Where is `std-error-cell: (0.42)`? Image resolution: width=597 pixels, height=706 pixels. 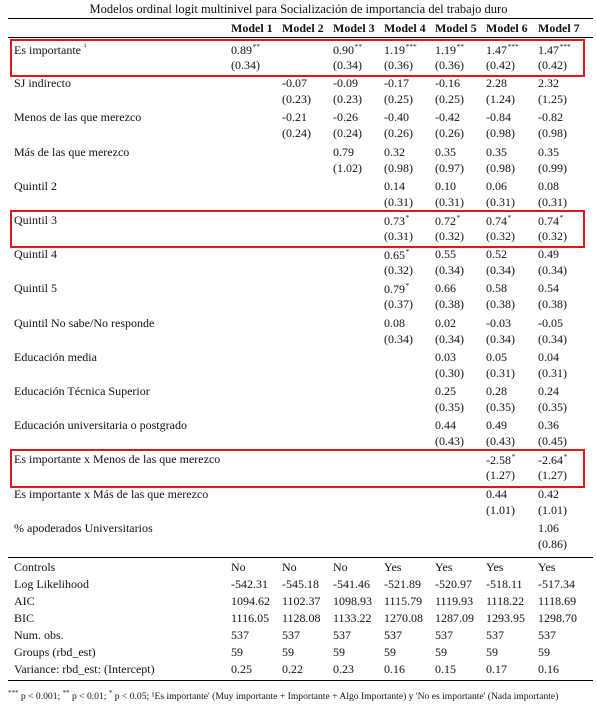
std-error-cell: (0.42) is located at coordinates (552, 65).